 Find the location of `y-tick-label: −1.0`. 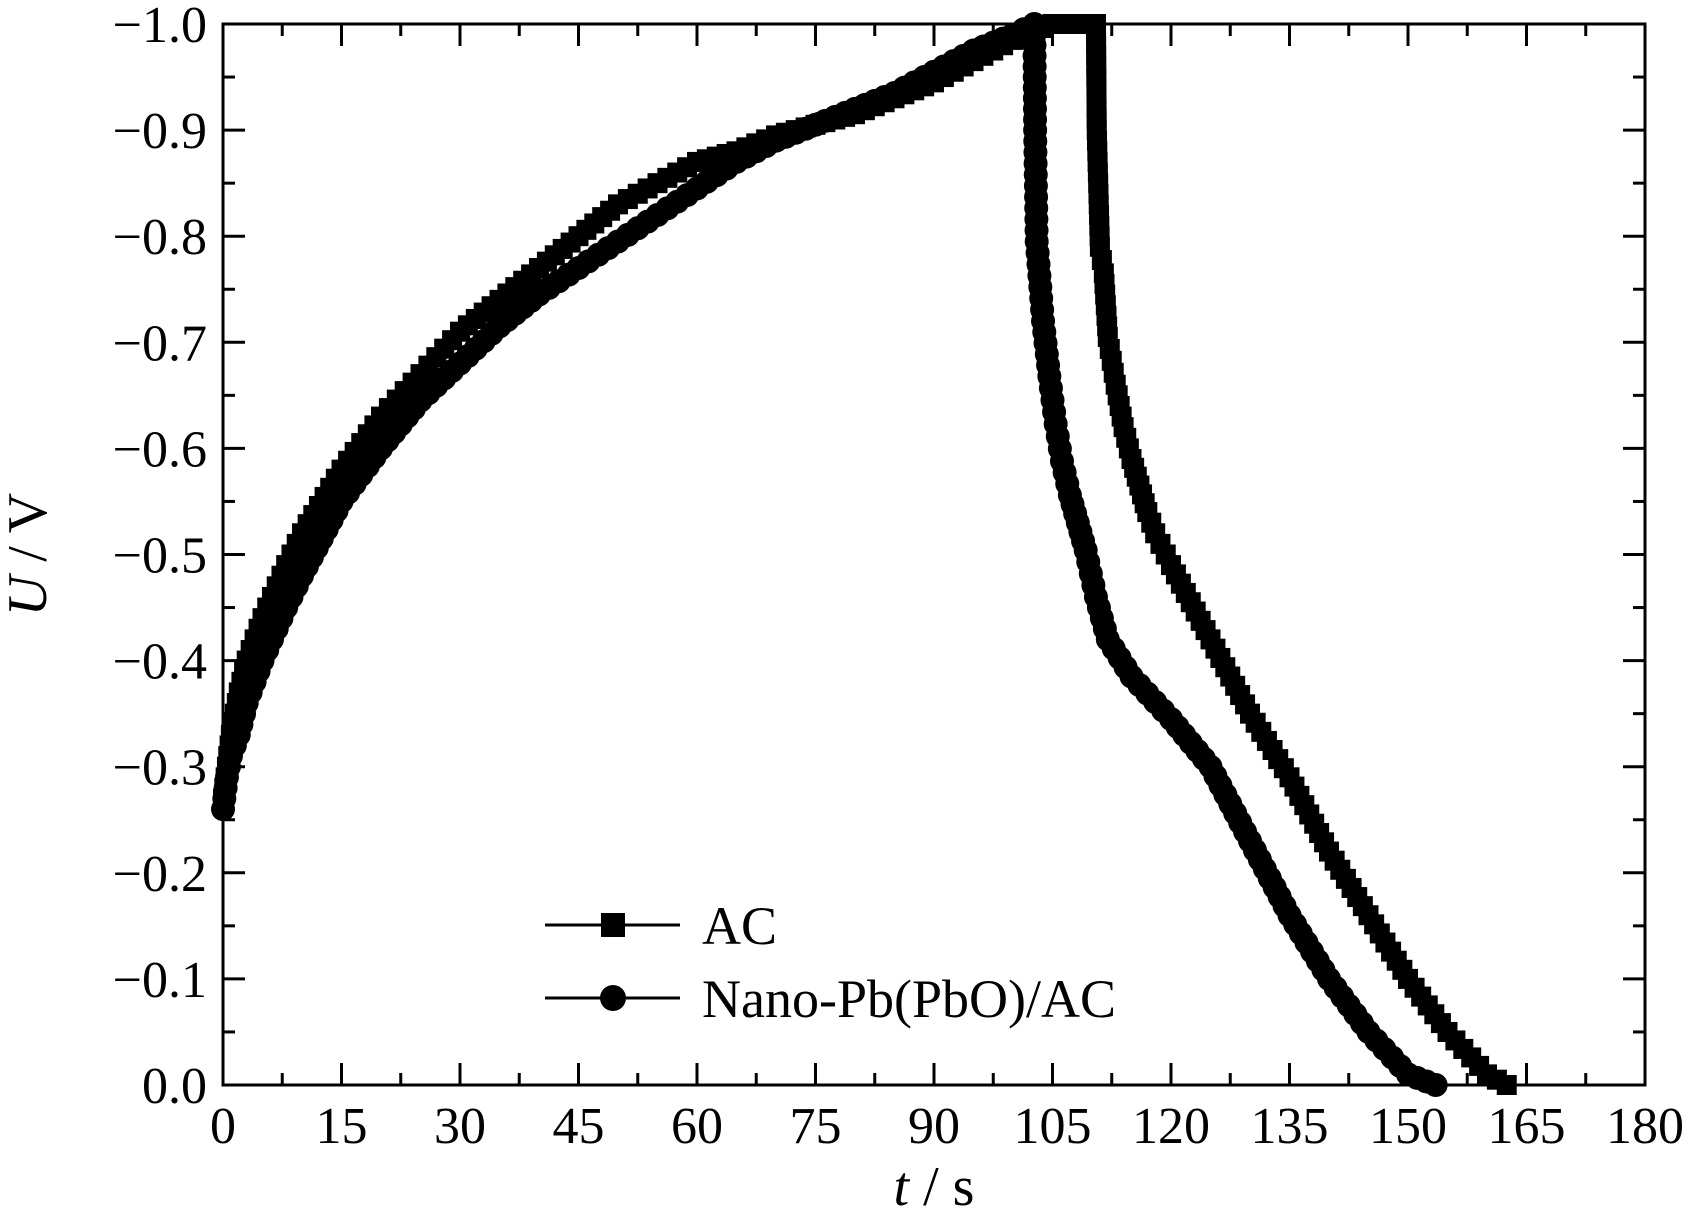

y-tick-label: −1.0 is located at coordinates (160, 27).